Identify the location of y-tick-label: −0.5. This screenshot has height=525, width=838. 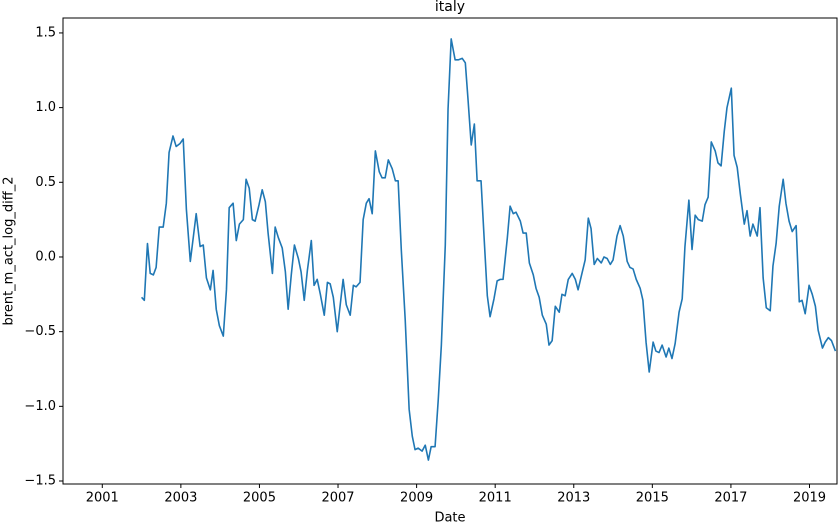
(40, 331).